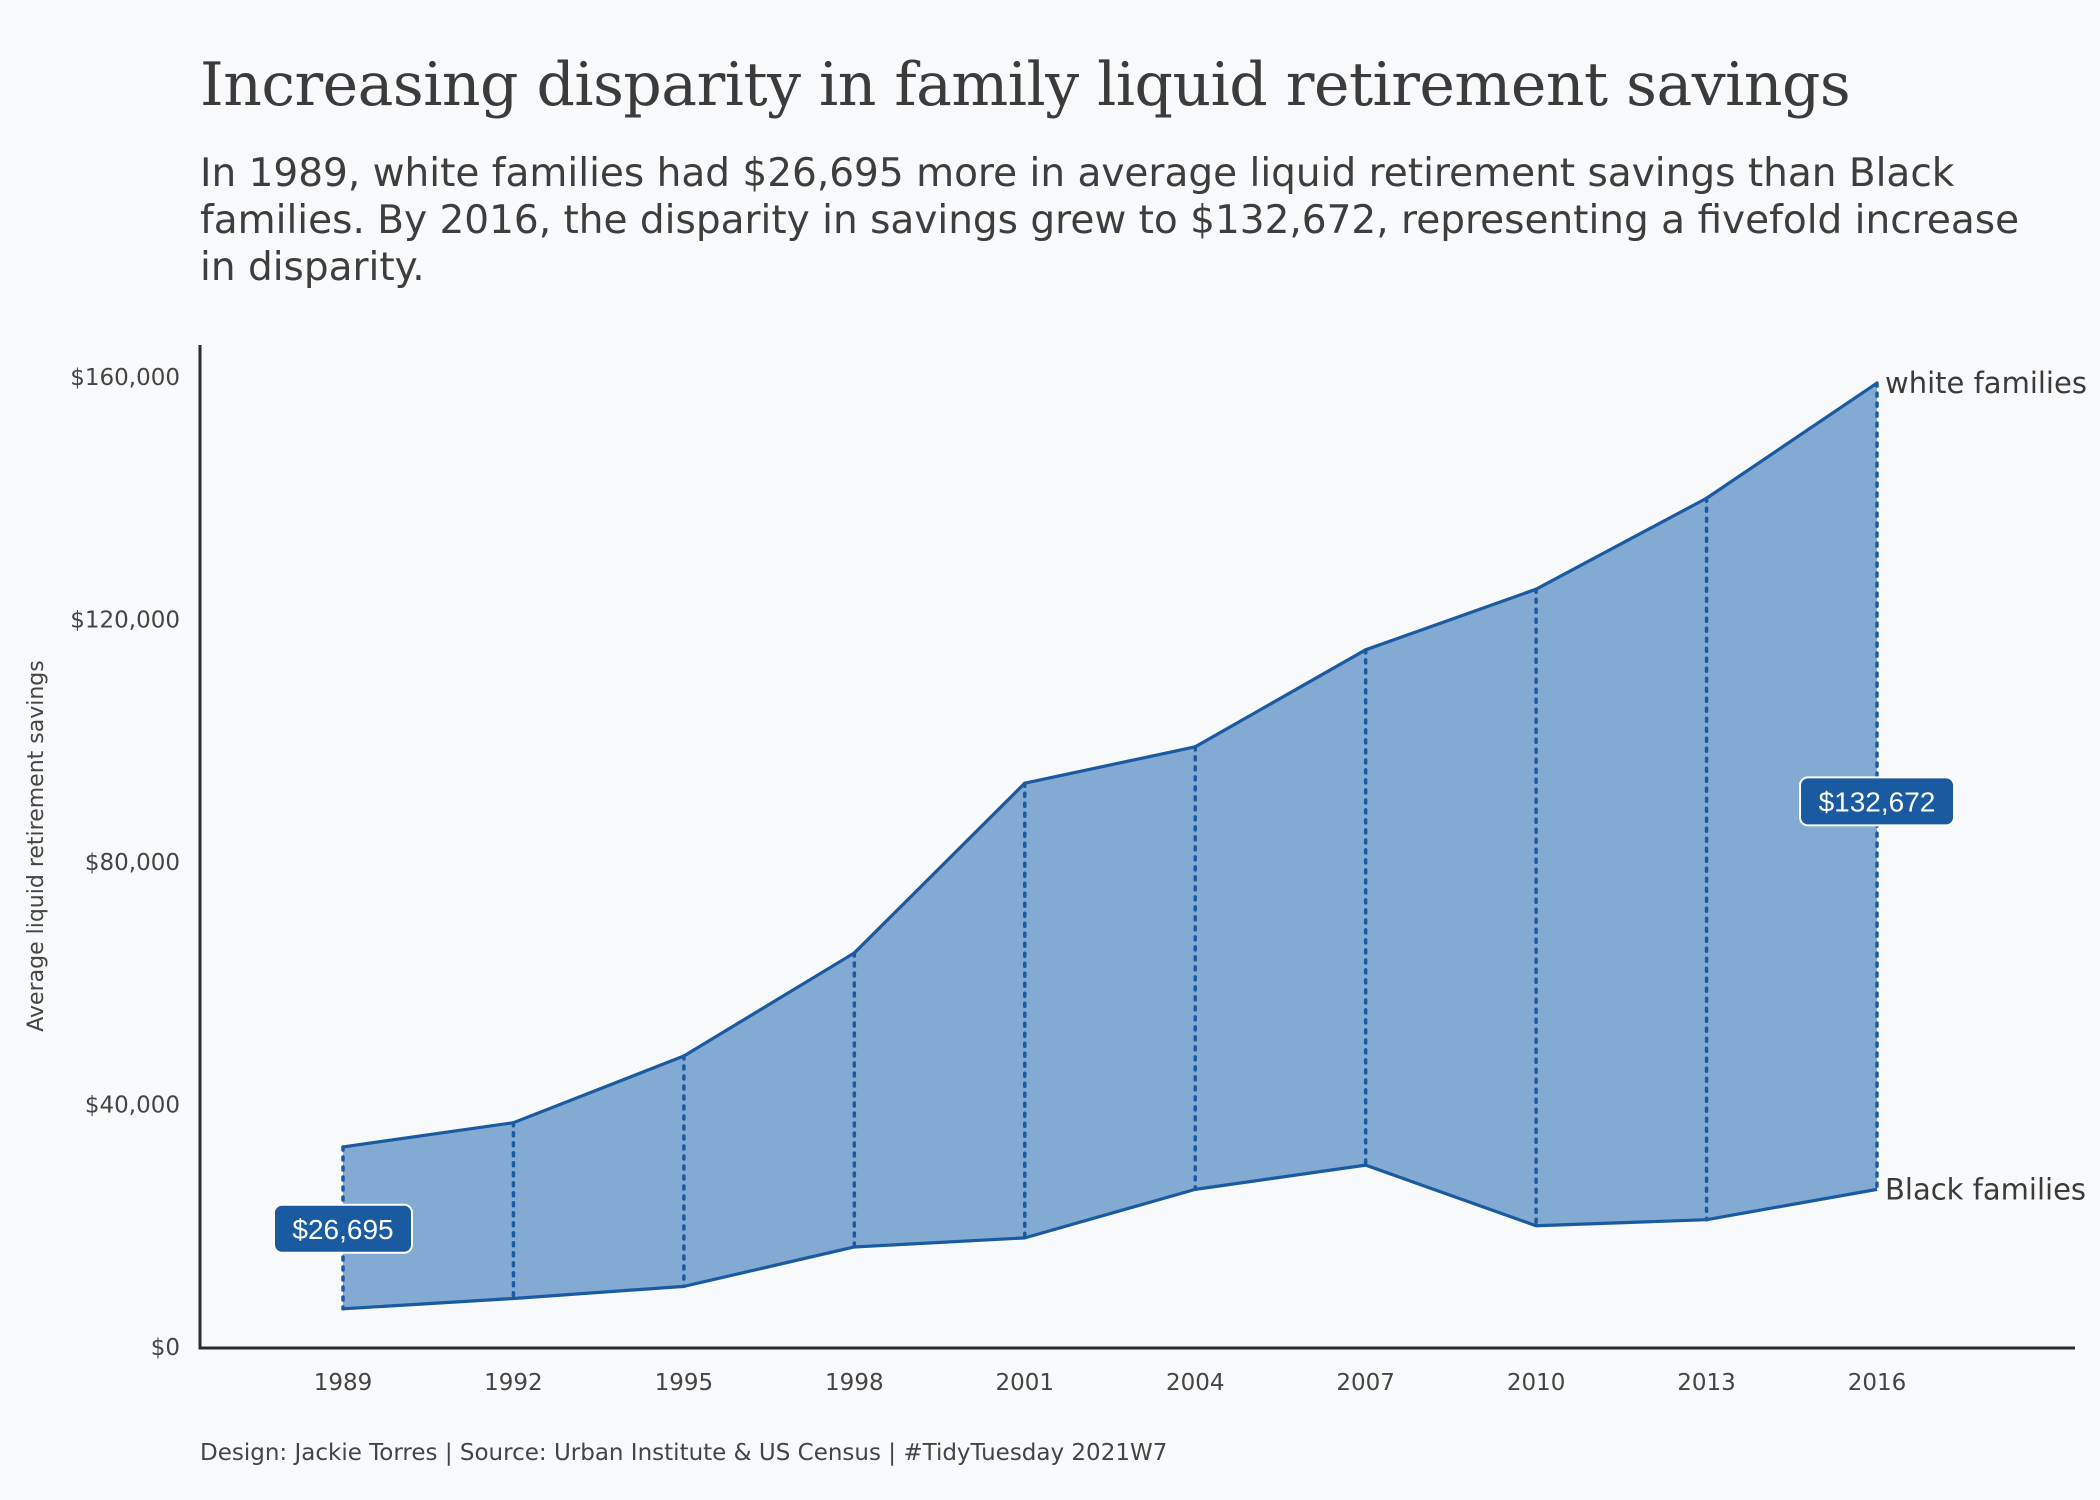 Image resolution: width=2100 pixels, height=1500 pixels. I want to click on x-tick-label: 2016, so click(1877, 1383).